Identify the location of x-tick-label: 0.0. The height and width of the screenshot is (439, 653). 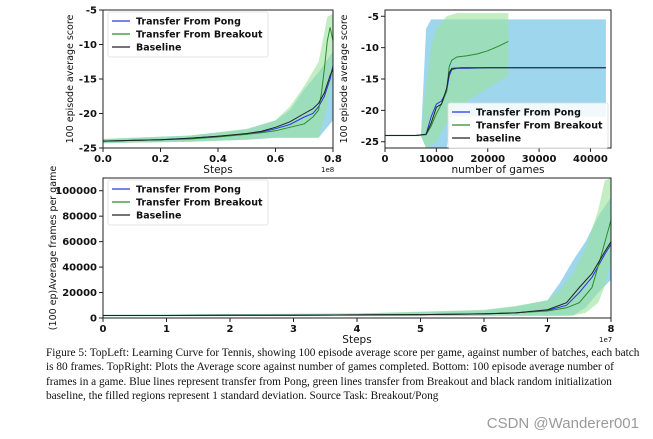
(103, 159).